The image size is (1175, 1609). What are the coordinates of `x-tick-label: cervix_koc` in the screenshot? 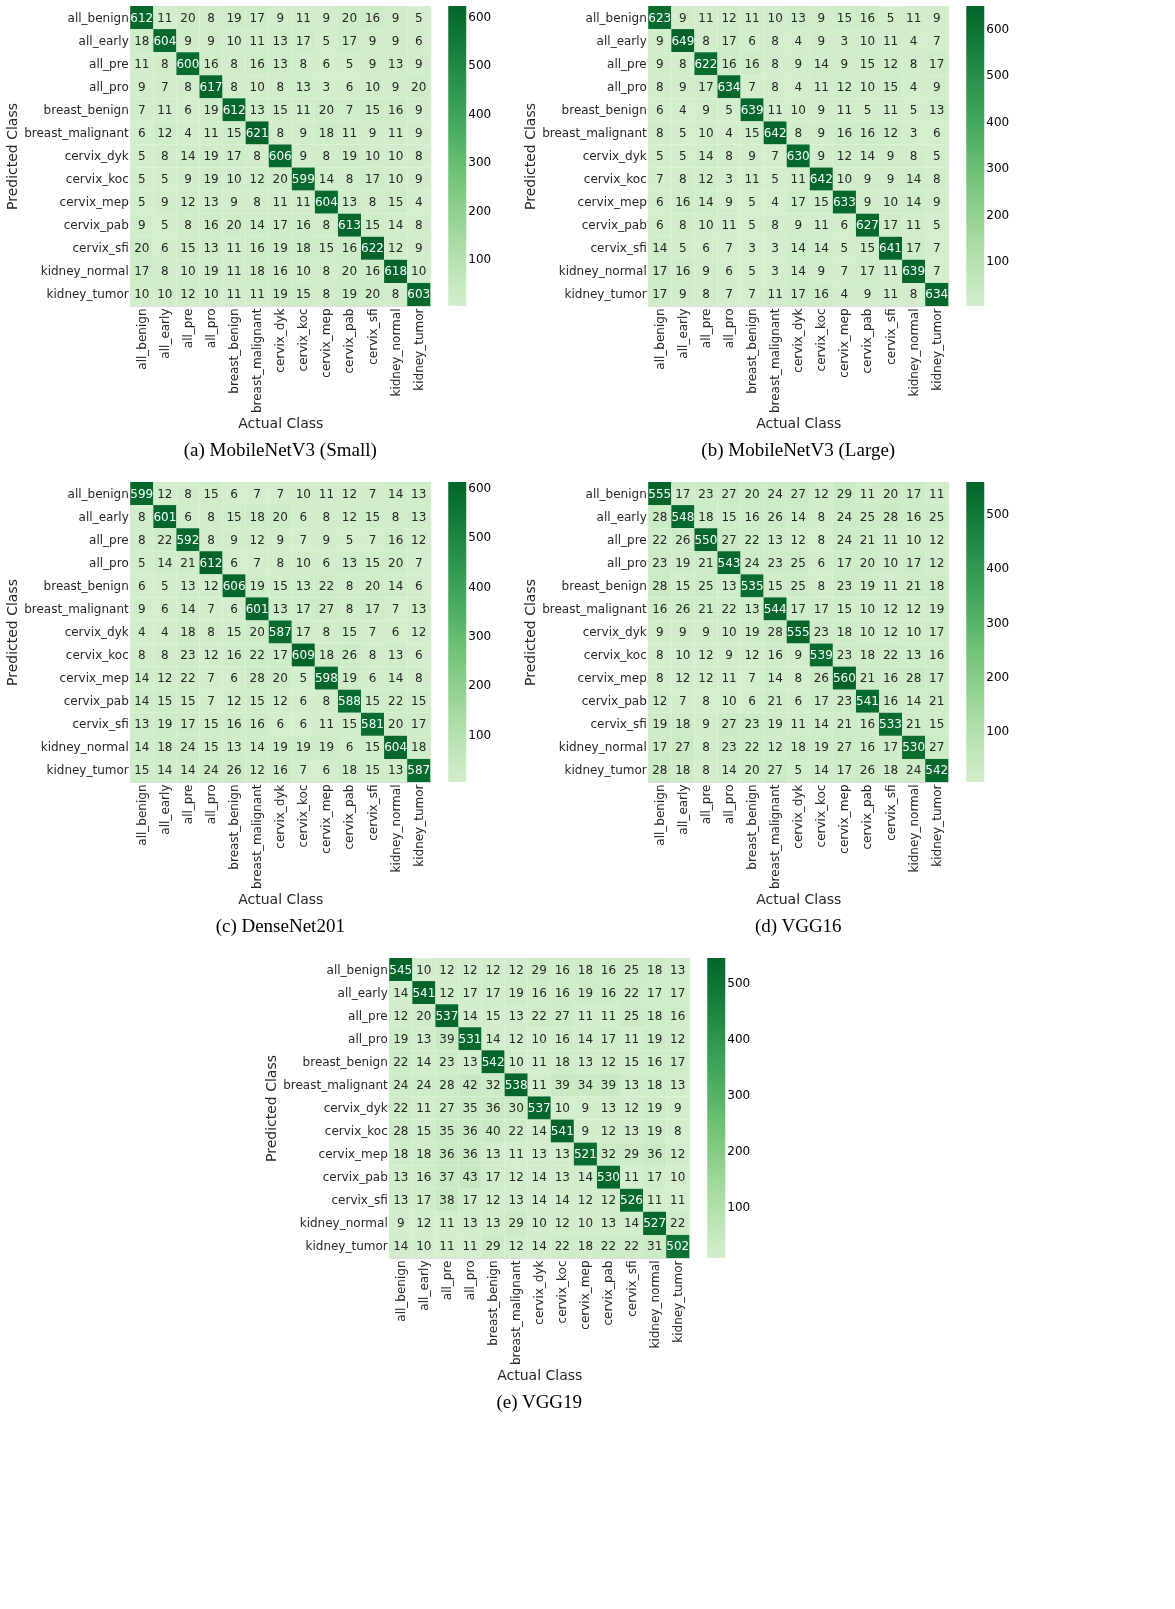 It's located at (821, 340).